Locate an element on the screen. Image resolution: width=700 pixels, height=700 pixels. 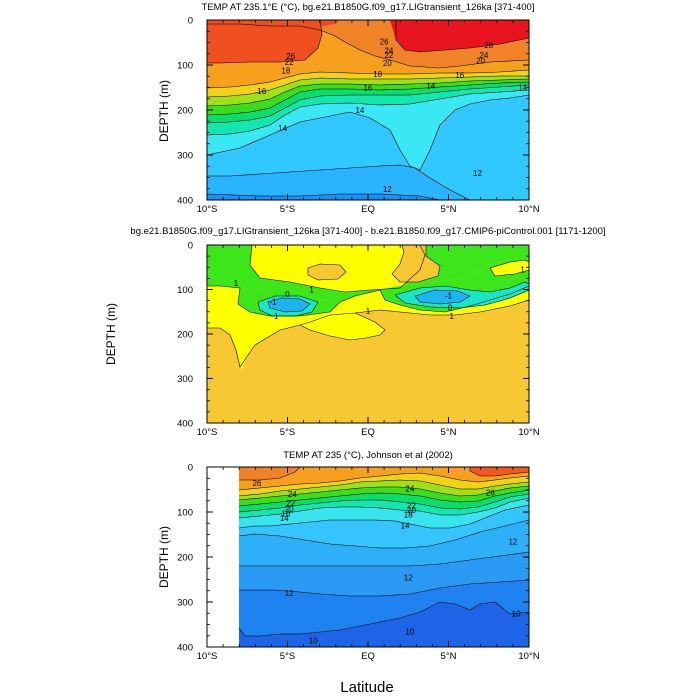
panel3-title: TEMP AT 235 (°C), Johnson et al (2002) is located at coordinates (368, 455).